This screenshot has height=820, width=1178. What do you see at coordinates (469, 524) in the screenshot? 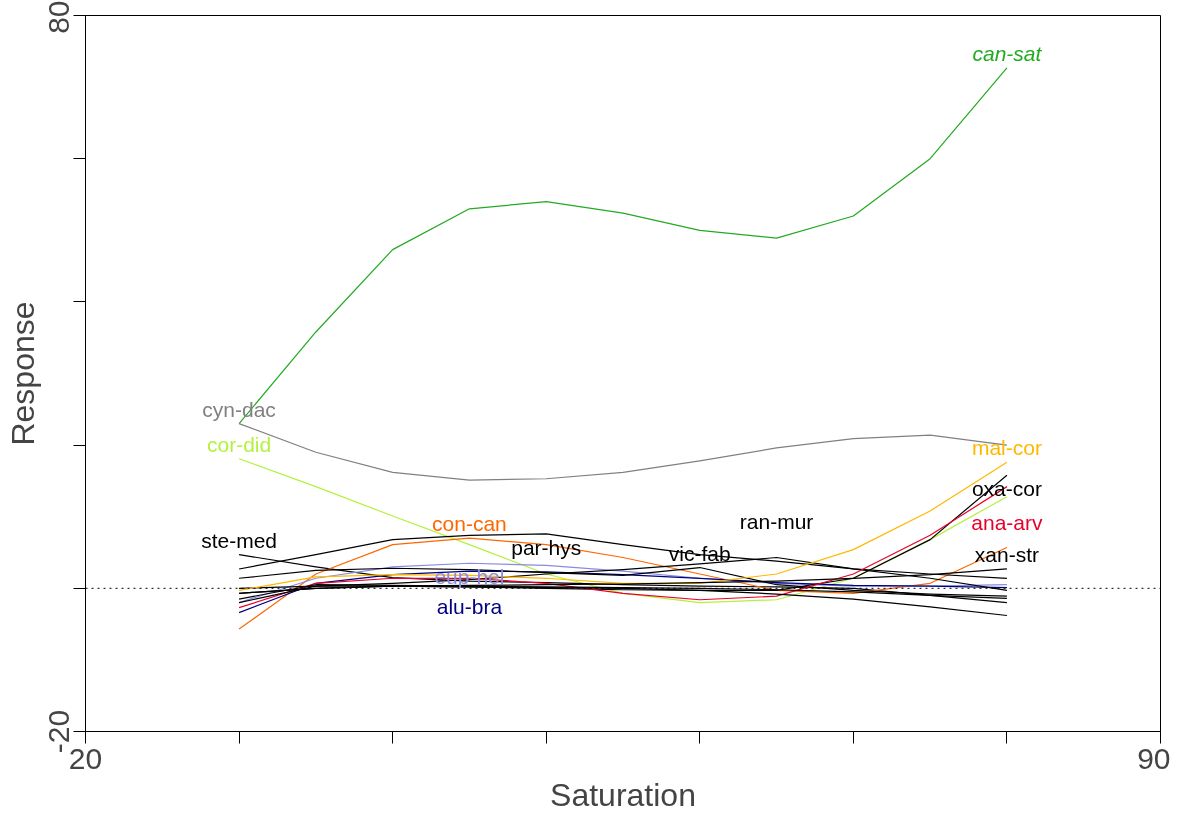
I see `series-label: con-can` at bounding box center [469, 524].